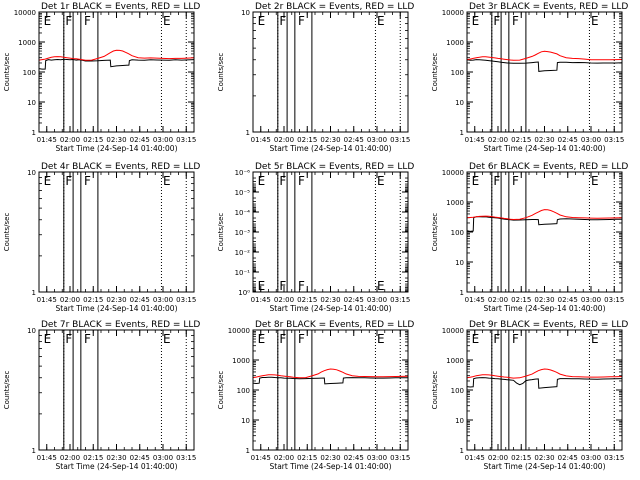 The image size is (640, 480). Describe the element at coordinates (548, 7) in the screenshot. I see `panel-title: Det 3r BLACK = Events, RED = LLD` at that location.